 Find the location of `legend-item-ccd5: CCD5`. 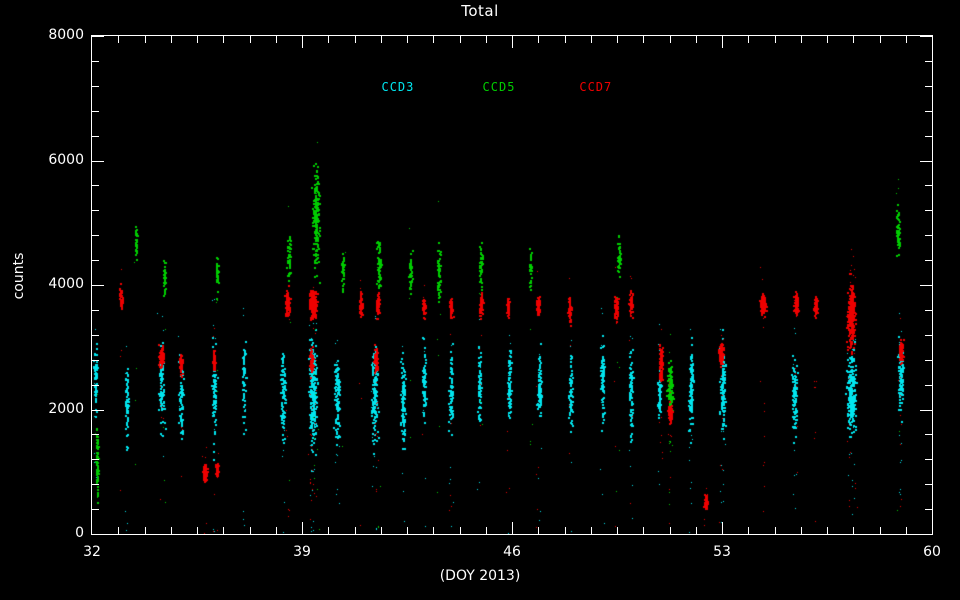

legend-item-ccd5: CCD5 is located at coordinates (499, 87).